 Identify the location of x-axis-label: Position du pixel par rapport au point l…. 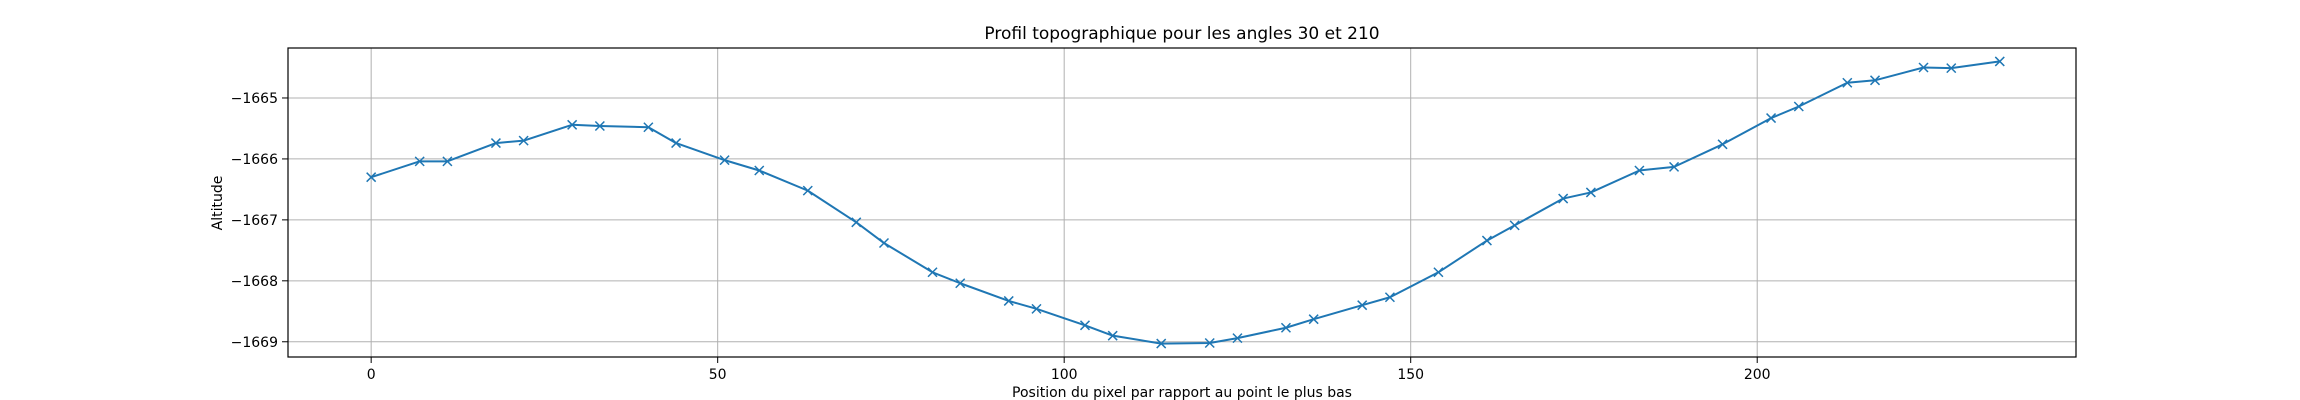
(1182, 392).